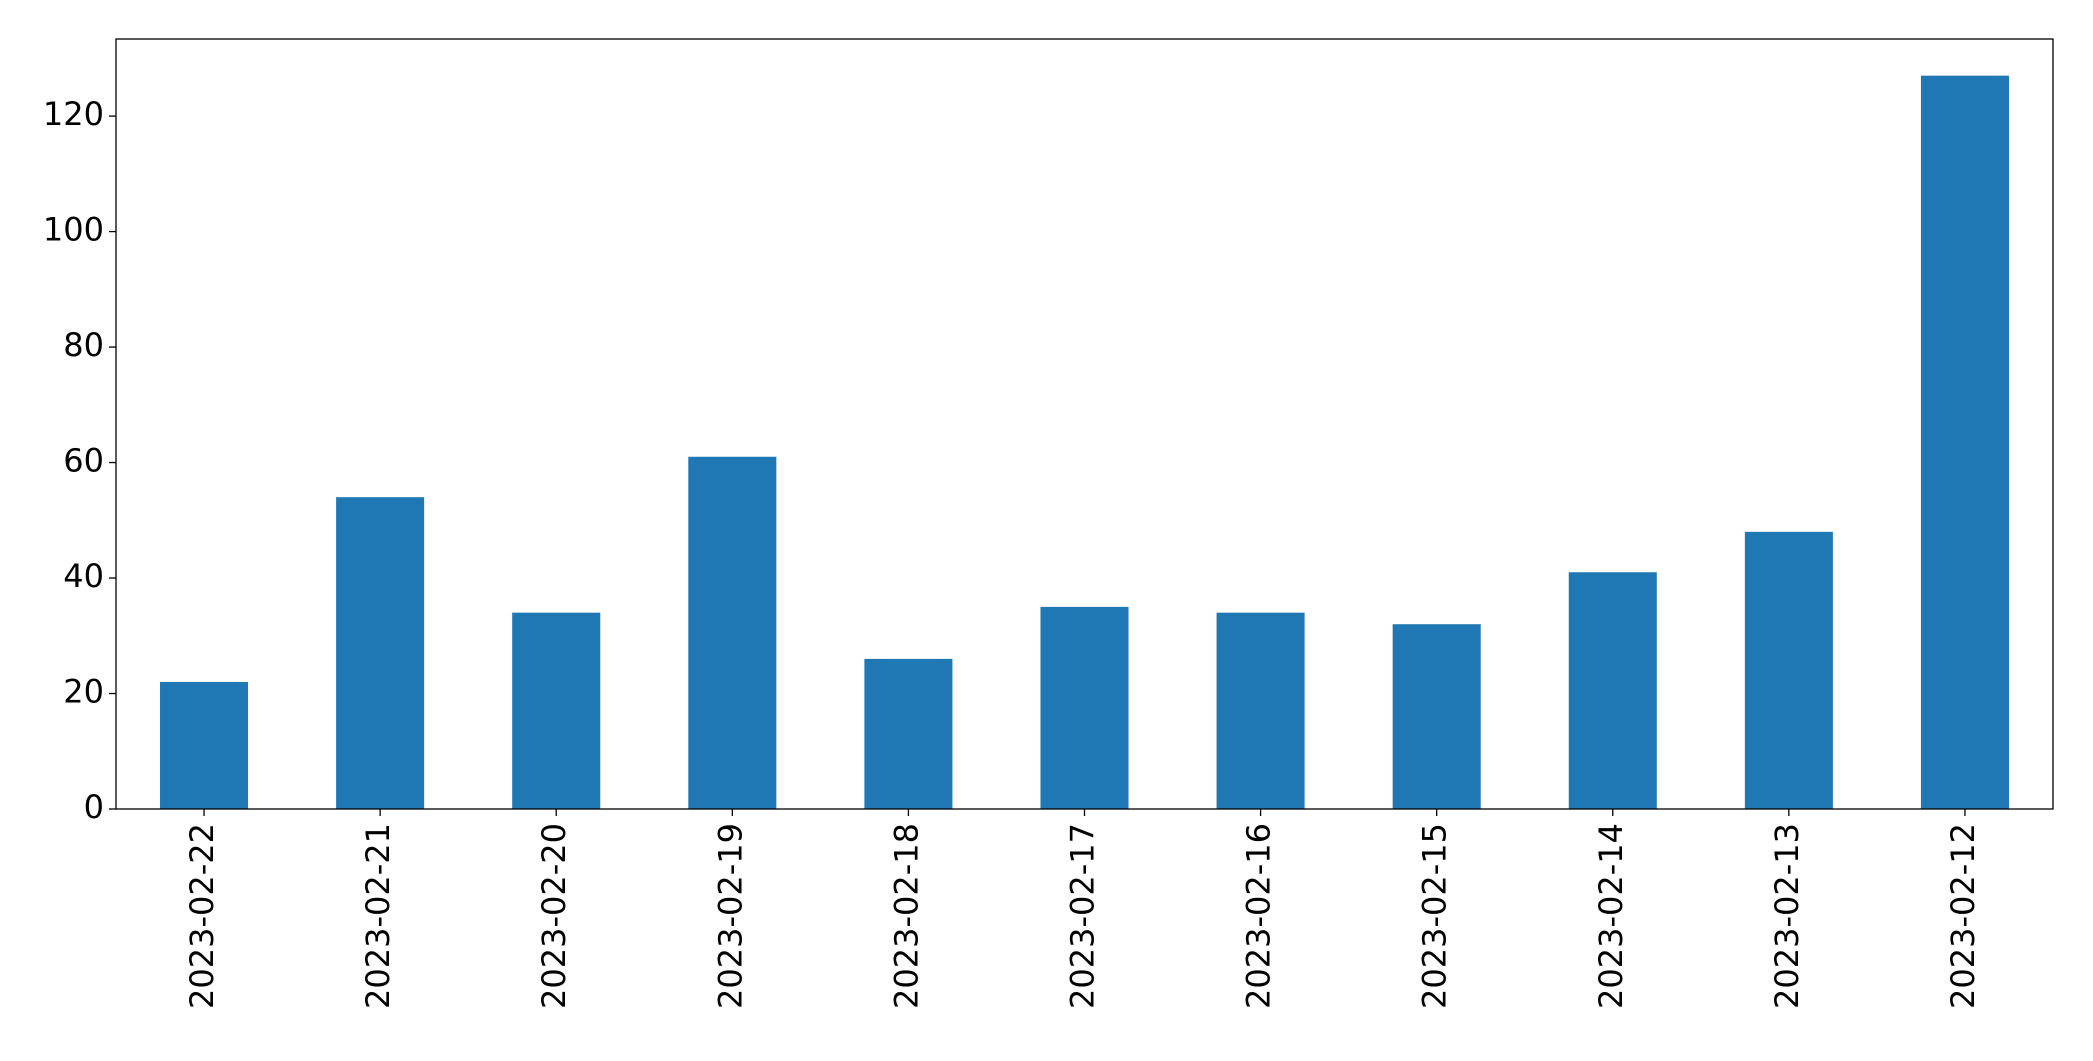  I want to click on x-tick-label: 2023-02-13, so click(1787, 916).